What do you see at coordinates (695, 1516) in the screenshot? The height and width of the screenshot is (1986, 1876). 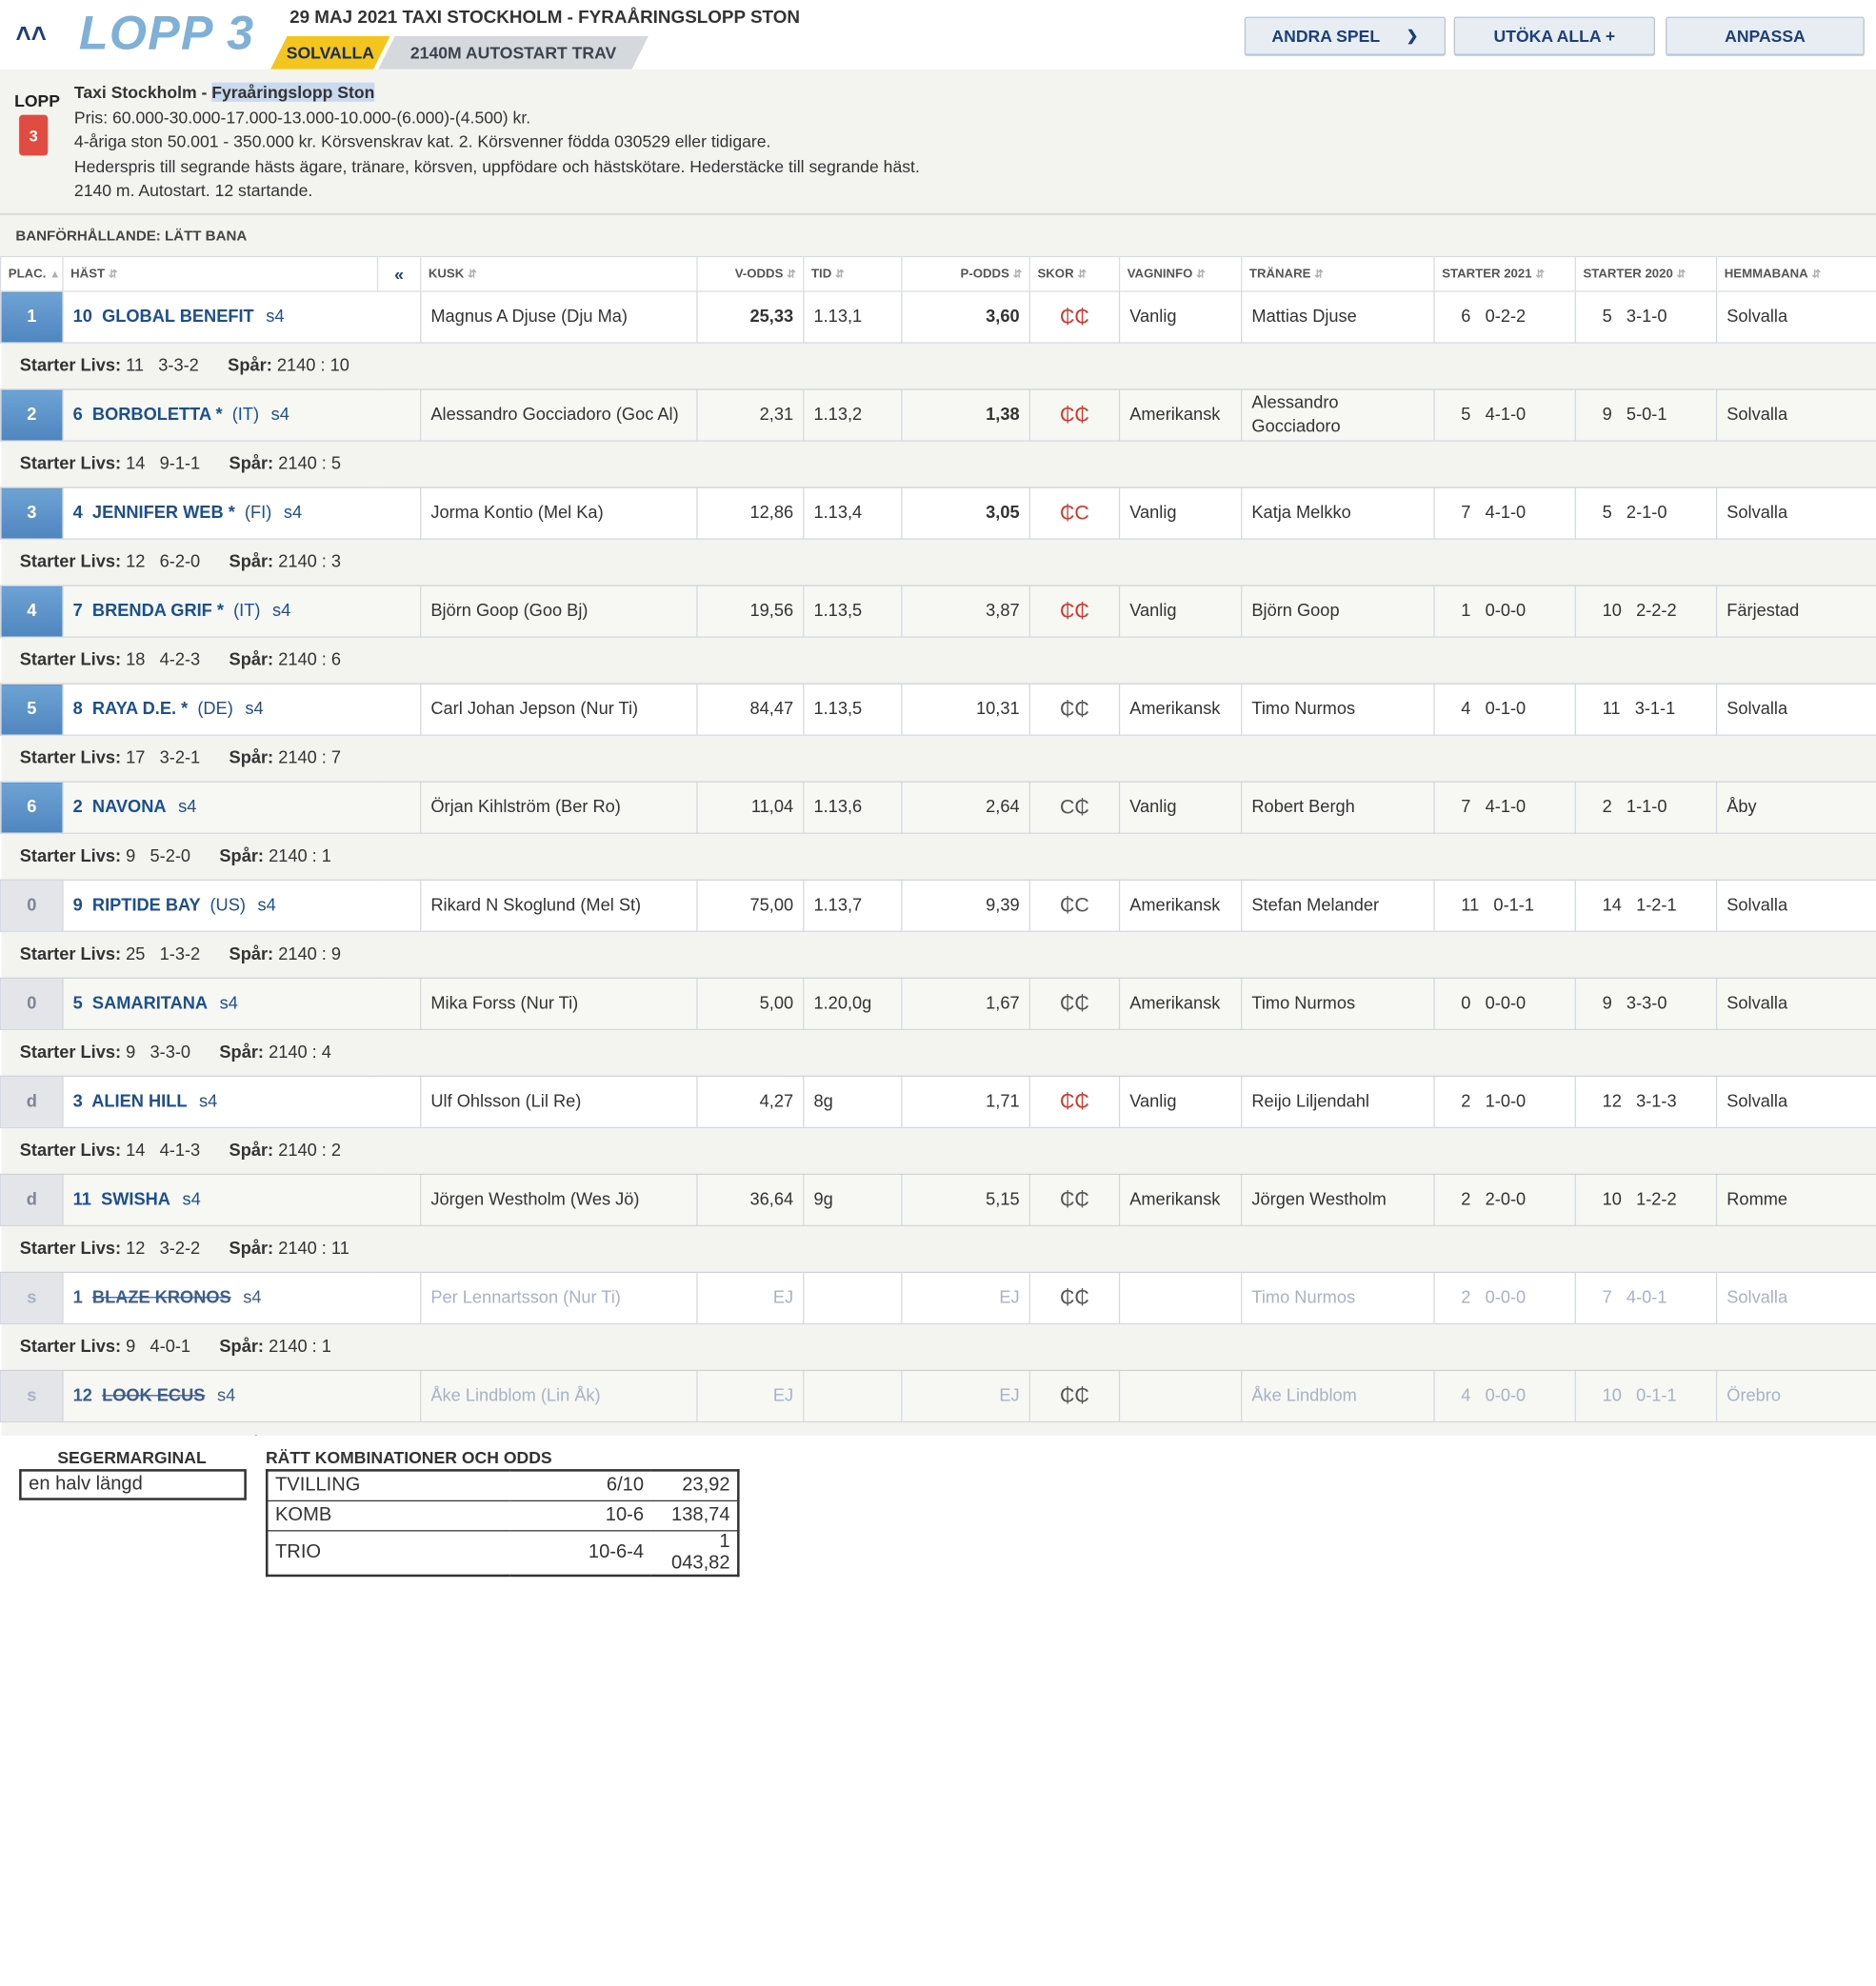 I see `bet-odds: 138,74` at bounding box center [695, 1516].